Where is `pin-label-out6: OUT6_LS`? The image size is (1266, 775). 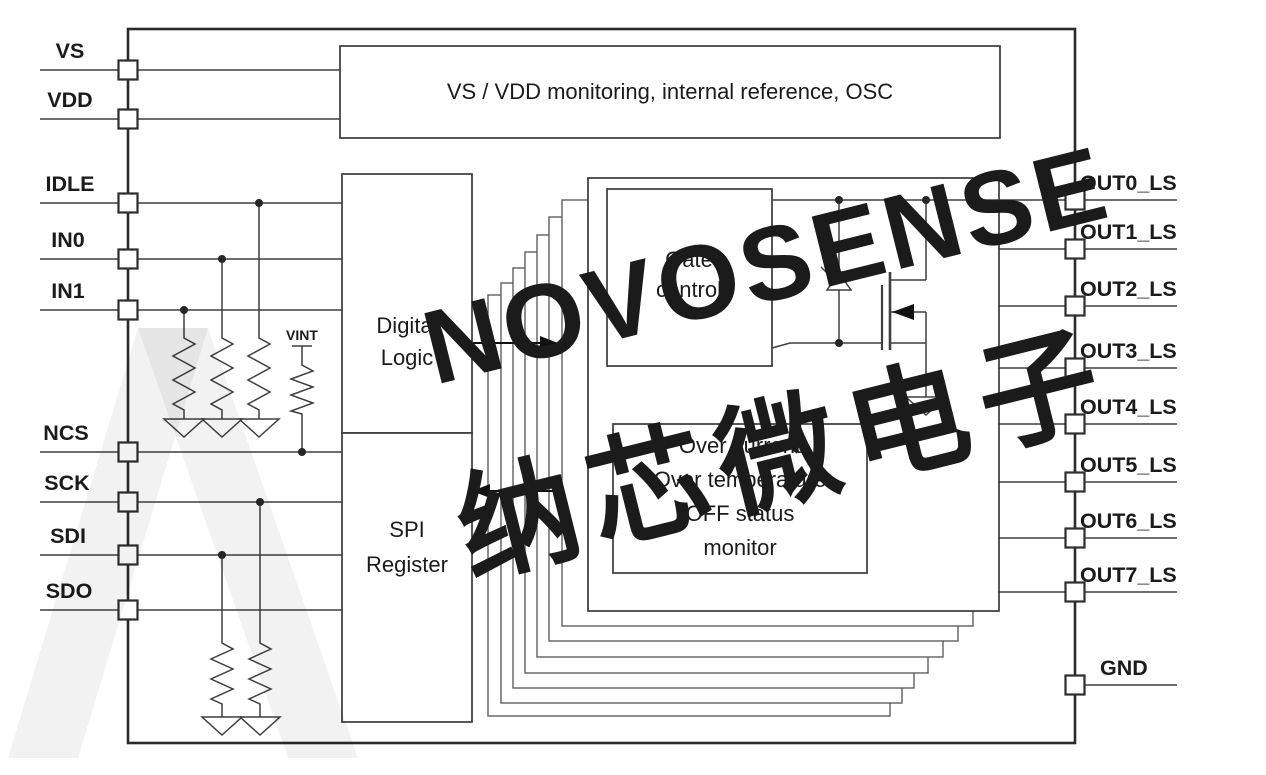
pin-label-out6: OUT6_LS is located at coordinates (1128, 521).